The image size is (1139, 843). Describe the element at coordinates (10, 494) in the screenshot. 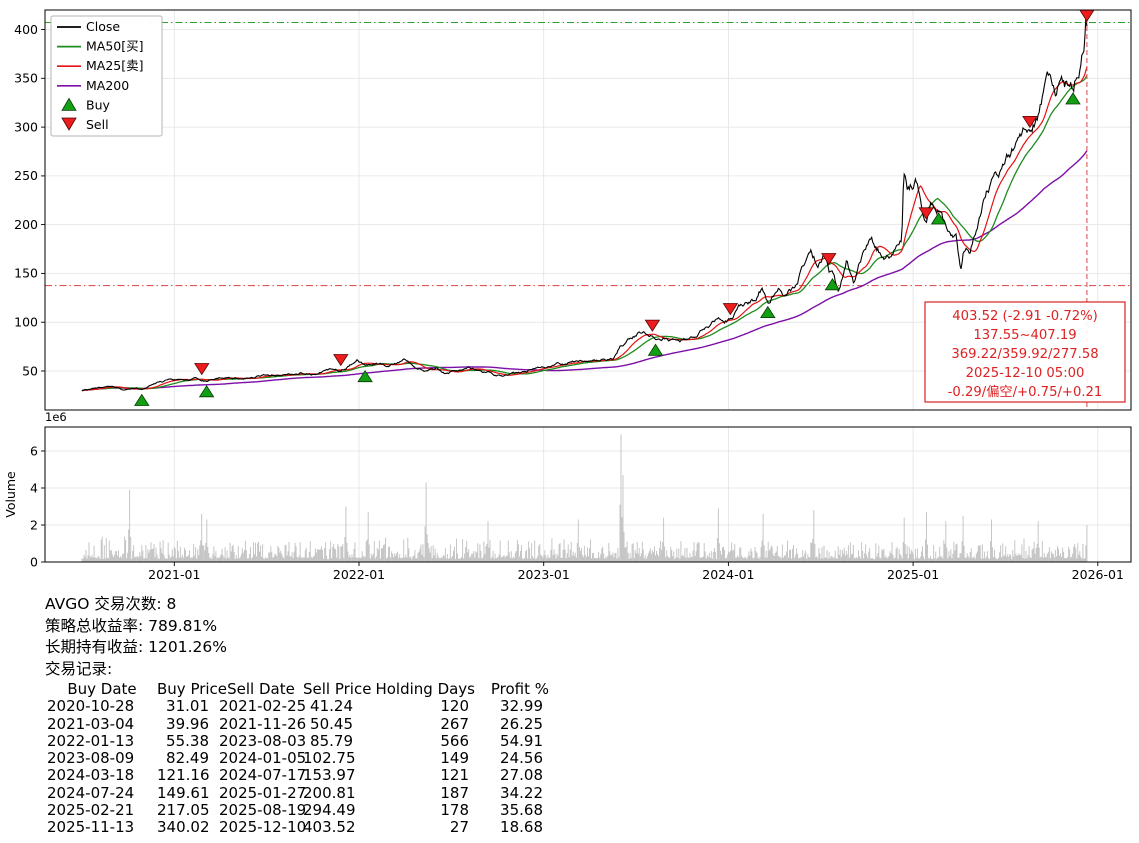

I see `volume-axis-label: Volume` at that location.